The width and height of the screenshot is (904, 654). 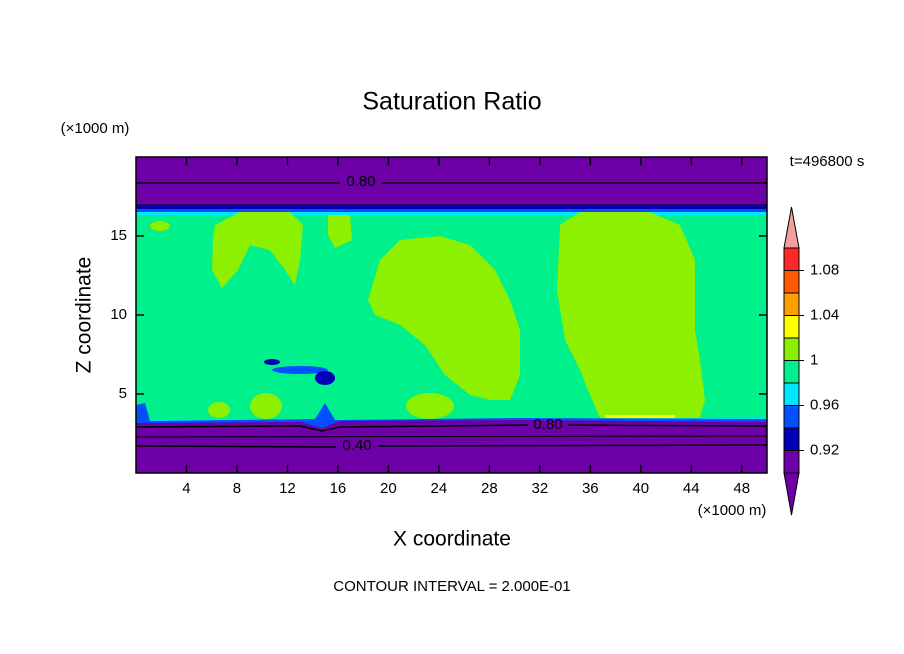 I want to click on x-tick-label: 48, so click(x=741, y=488).